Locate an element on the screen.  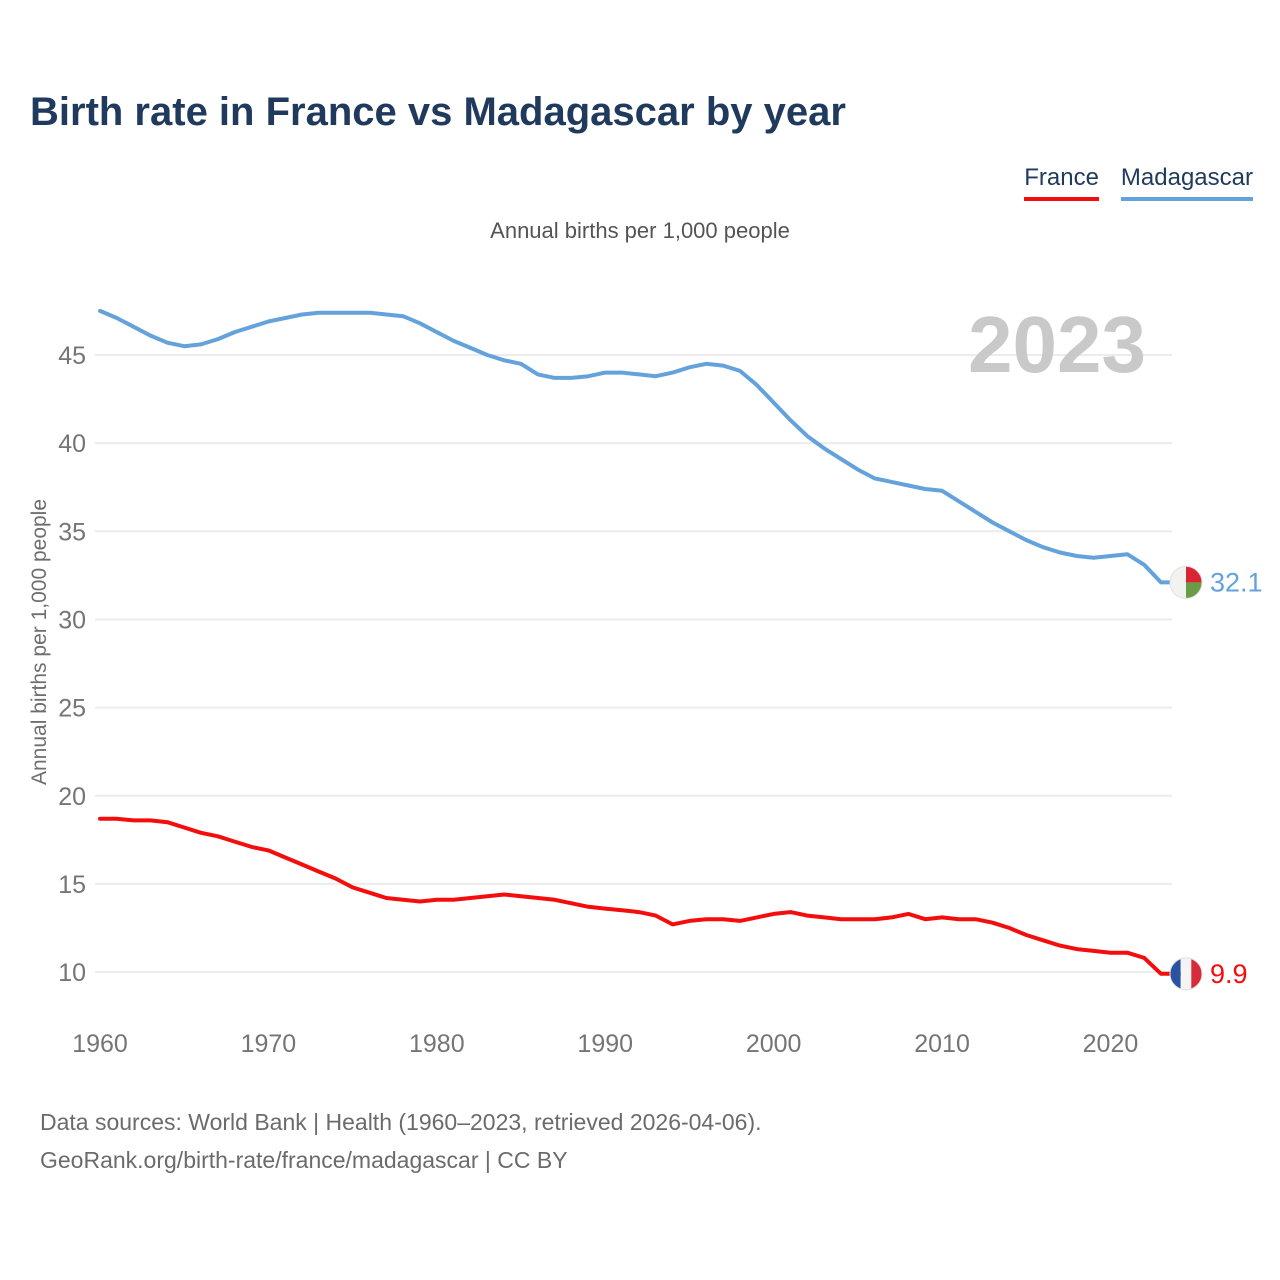
y-axis-title: Annual births per 1,000 people is located at coordinates (39, 642).